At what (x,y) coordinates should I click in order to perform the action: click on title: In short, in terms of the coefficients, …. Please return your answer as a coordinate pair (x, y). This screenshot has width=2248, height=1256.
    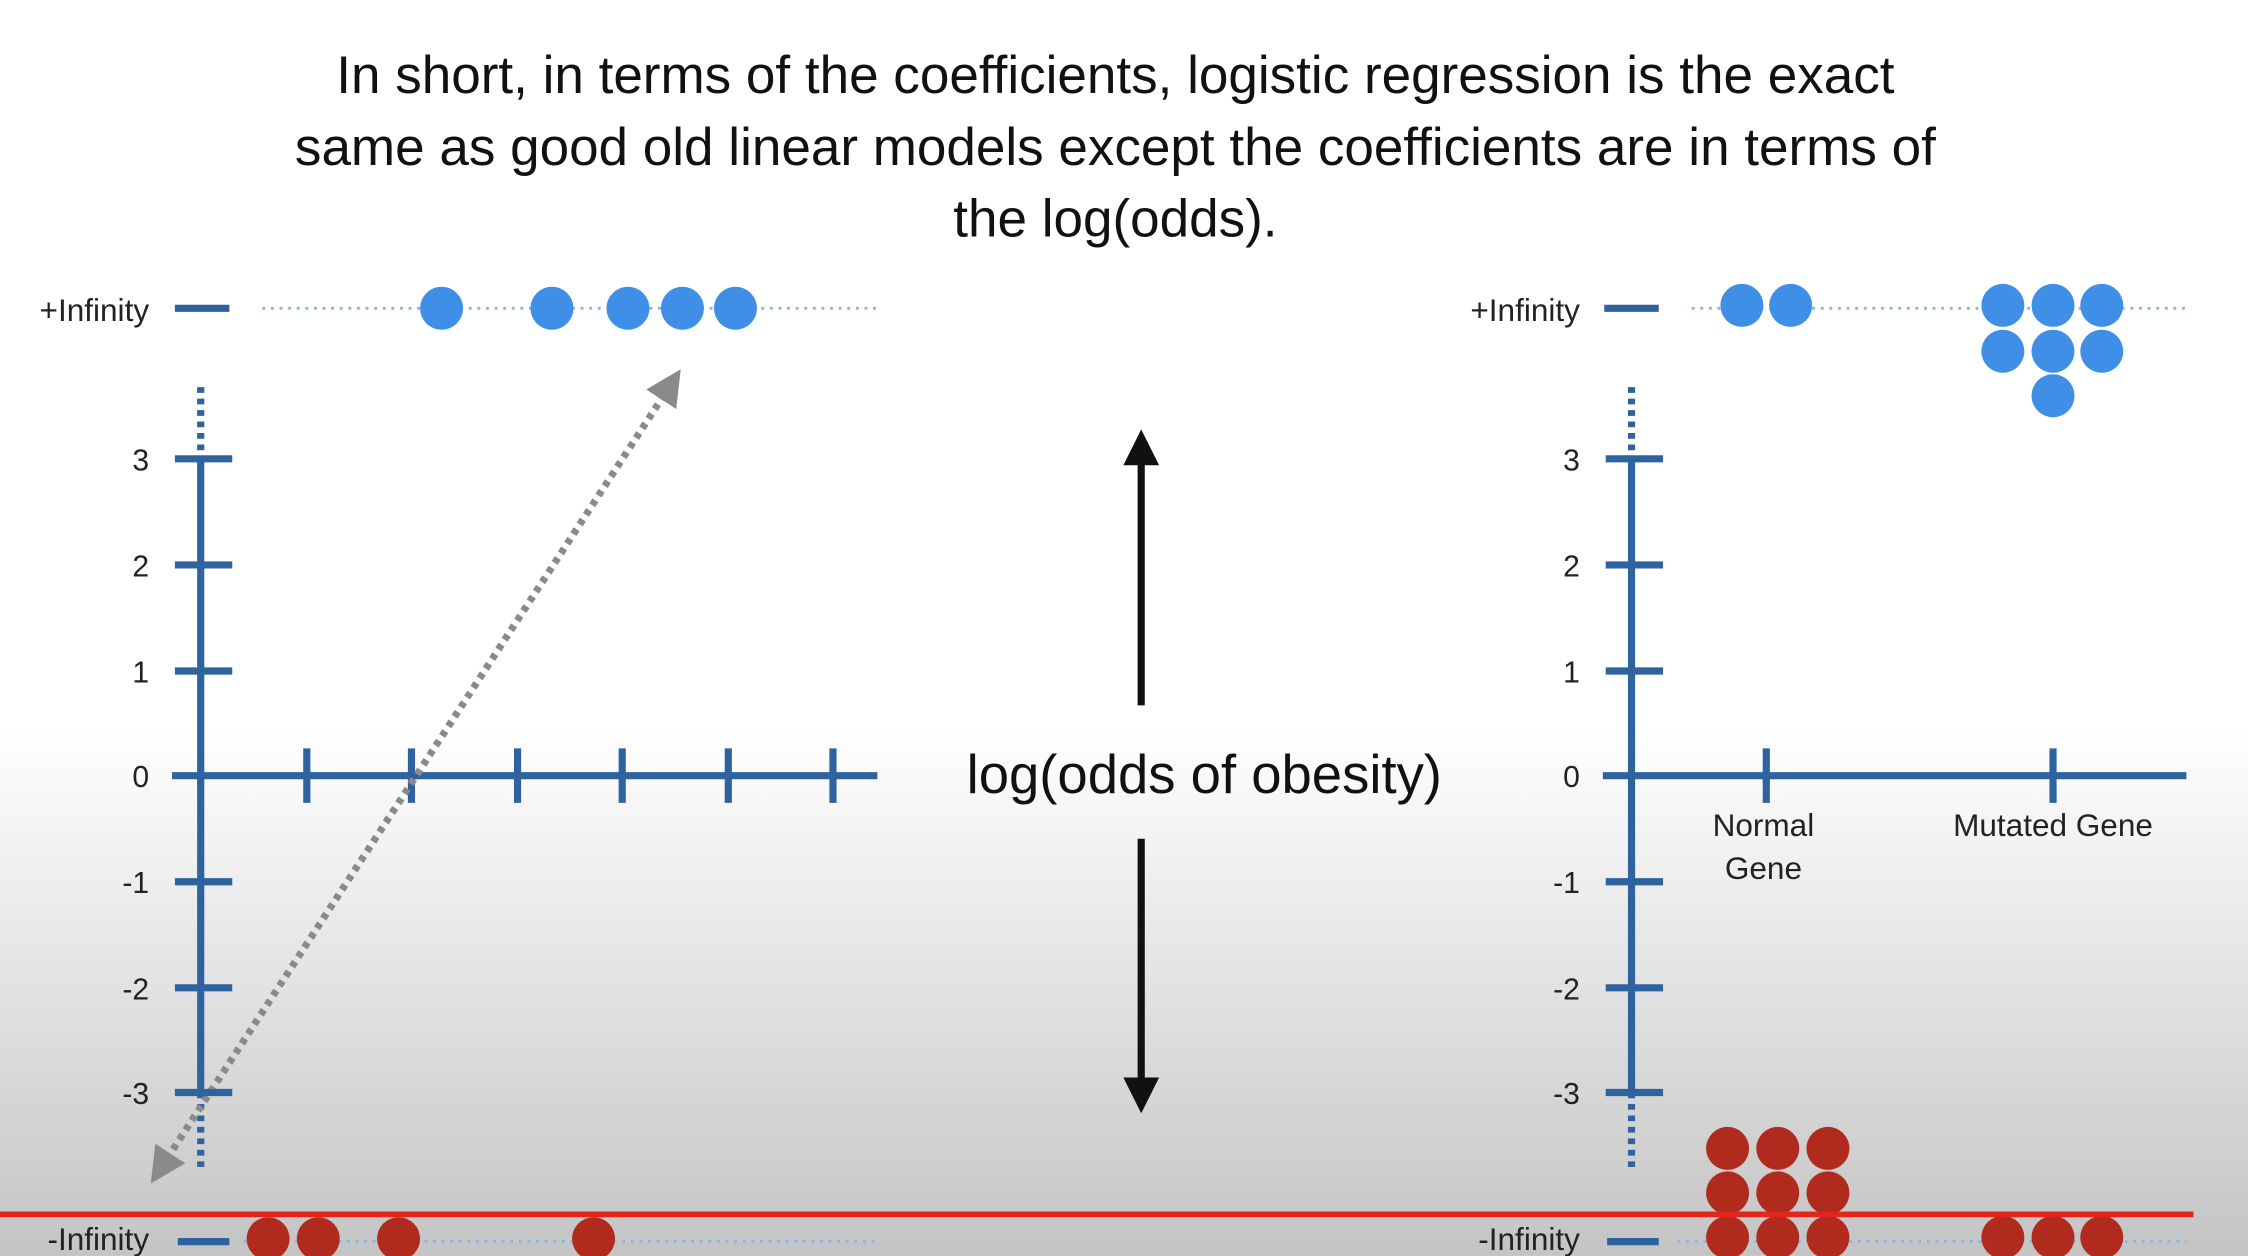
    Looking at the image, I should click on (1115, 147).